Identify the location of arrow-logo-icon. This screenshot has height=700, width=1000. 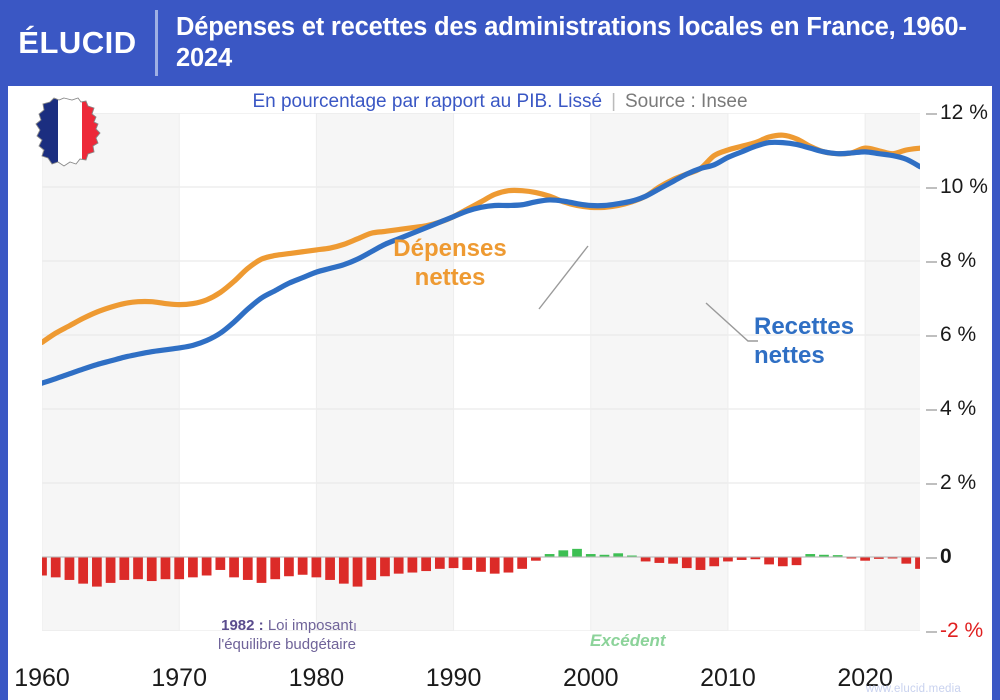
(980, 689).